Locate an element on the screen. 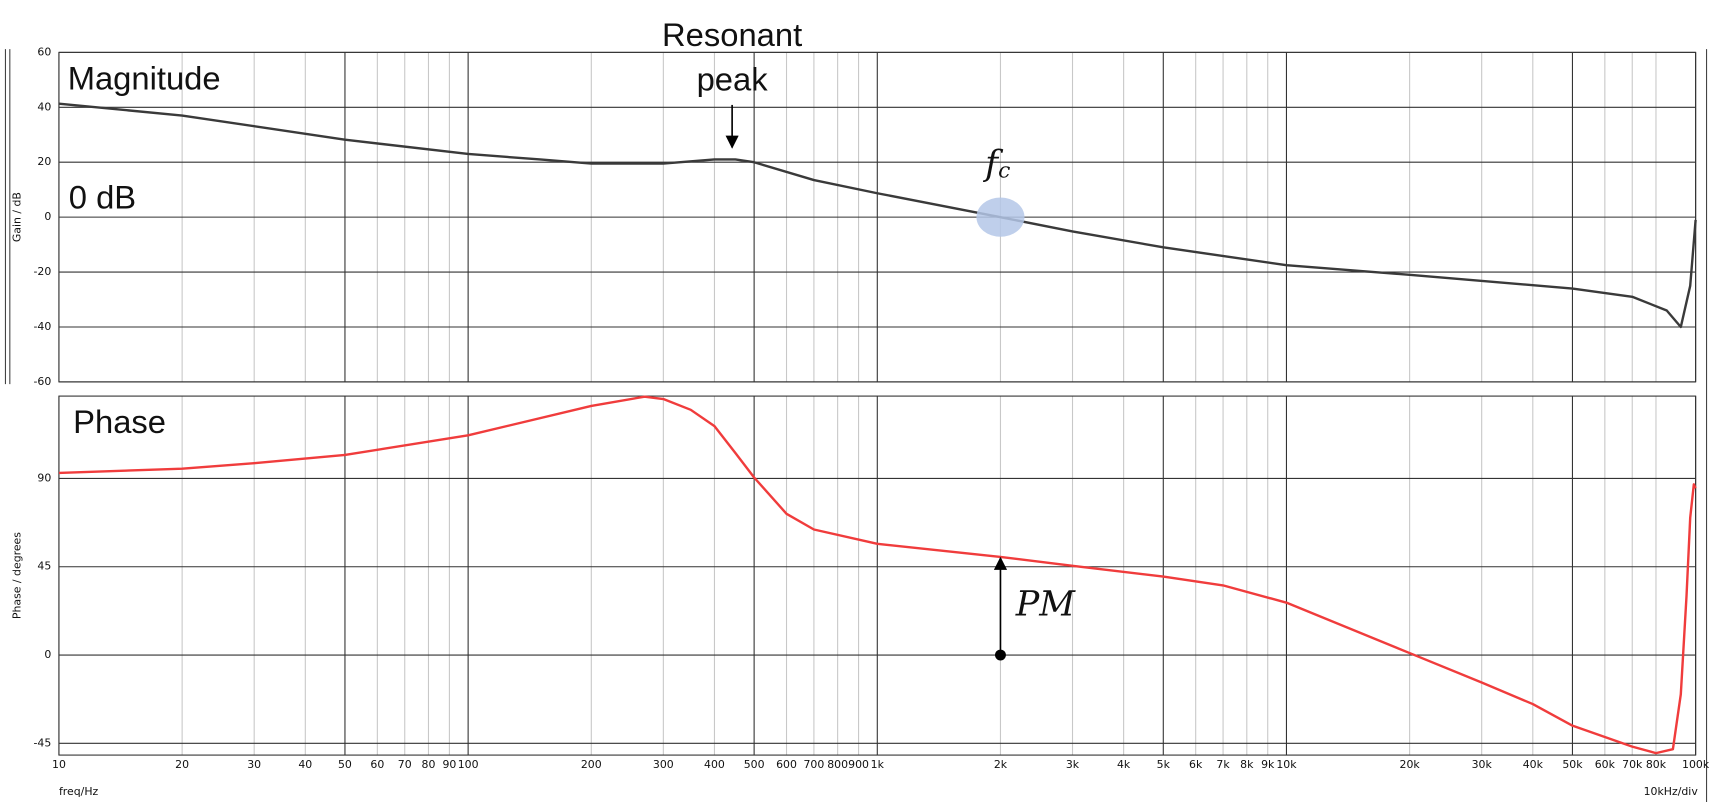 The width and height of the screenshot is (1712, 802). y-tick-label: -20 is located at coordinates (42, 271).